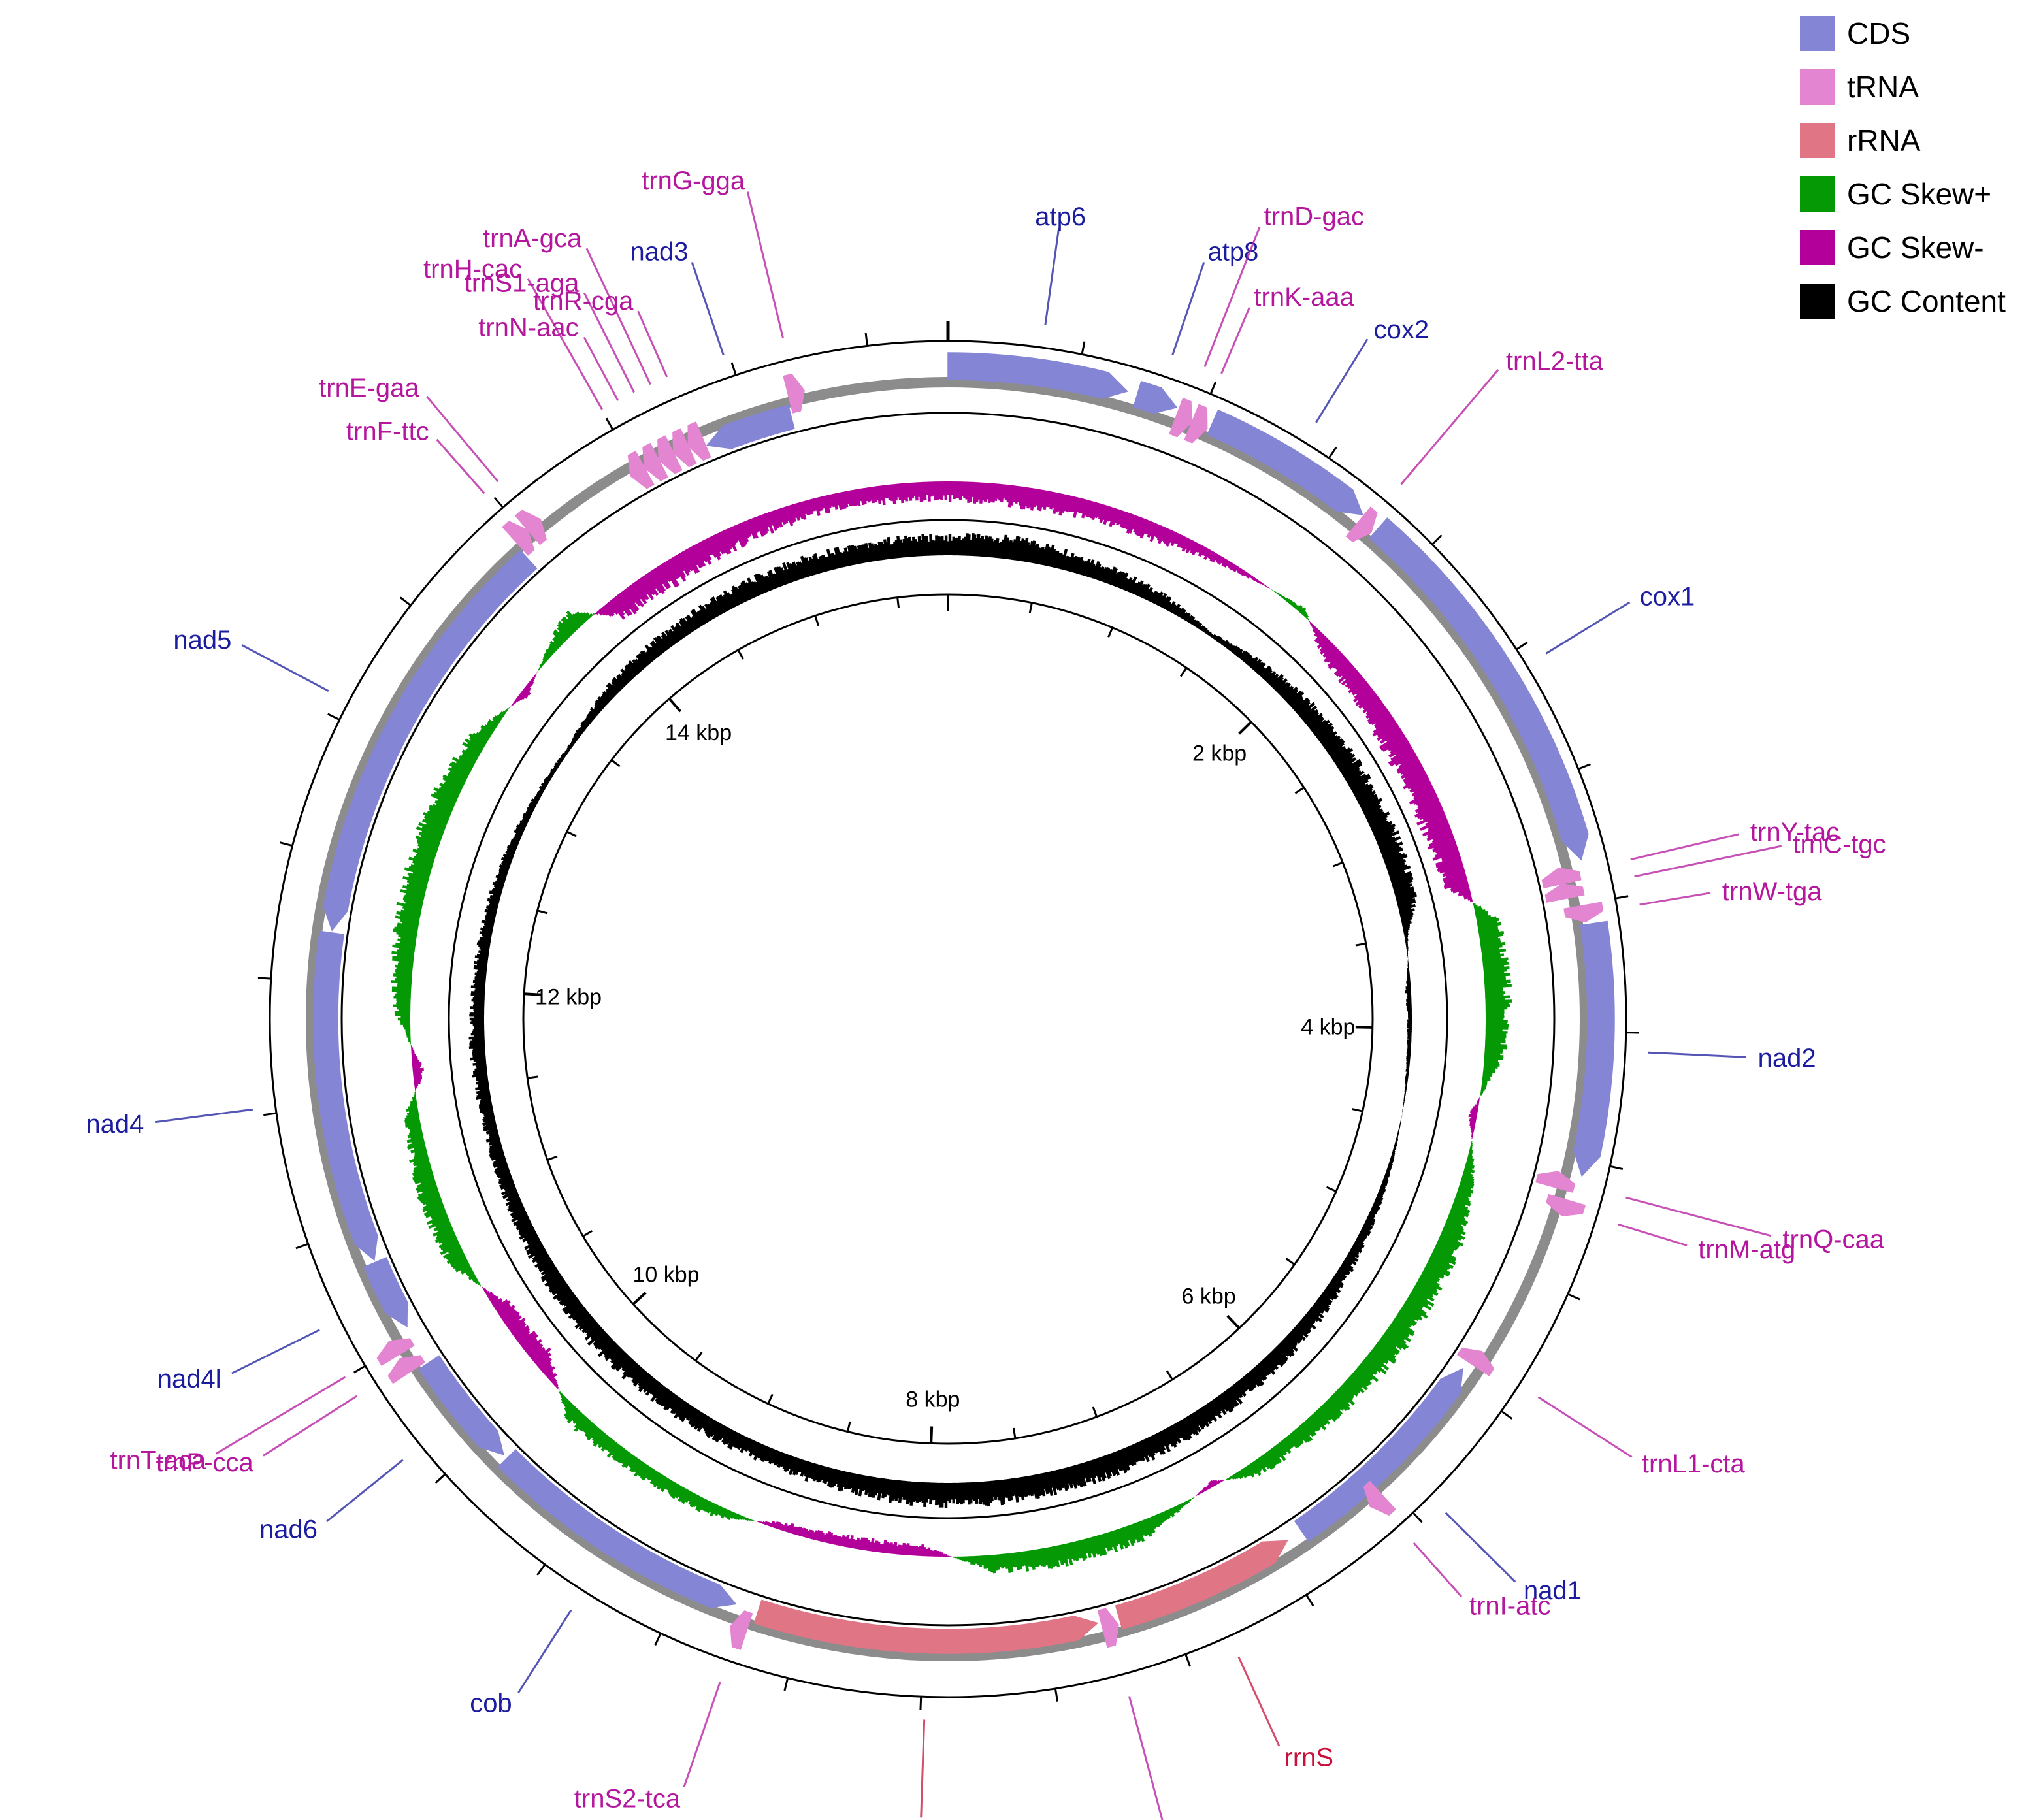  I want to click on feature-trnE-gaa, so click(530, 527).